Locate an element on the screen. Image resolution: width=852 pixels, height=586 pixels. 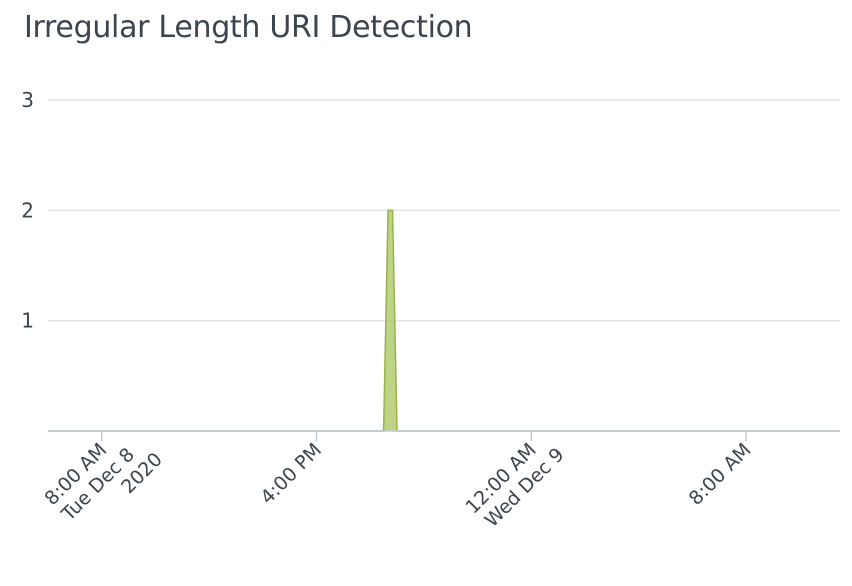
y-axis-ticks: 1 2 3 is located at coordinates (27, 210).